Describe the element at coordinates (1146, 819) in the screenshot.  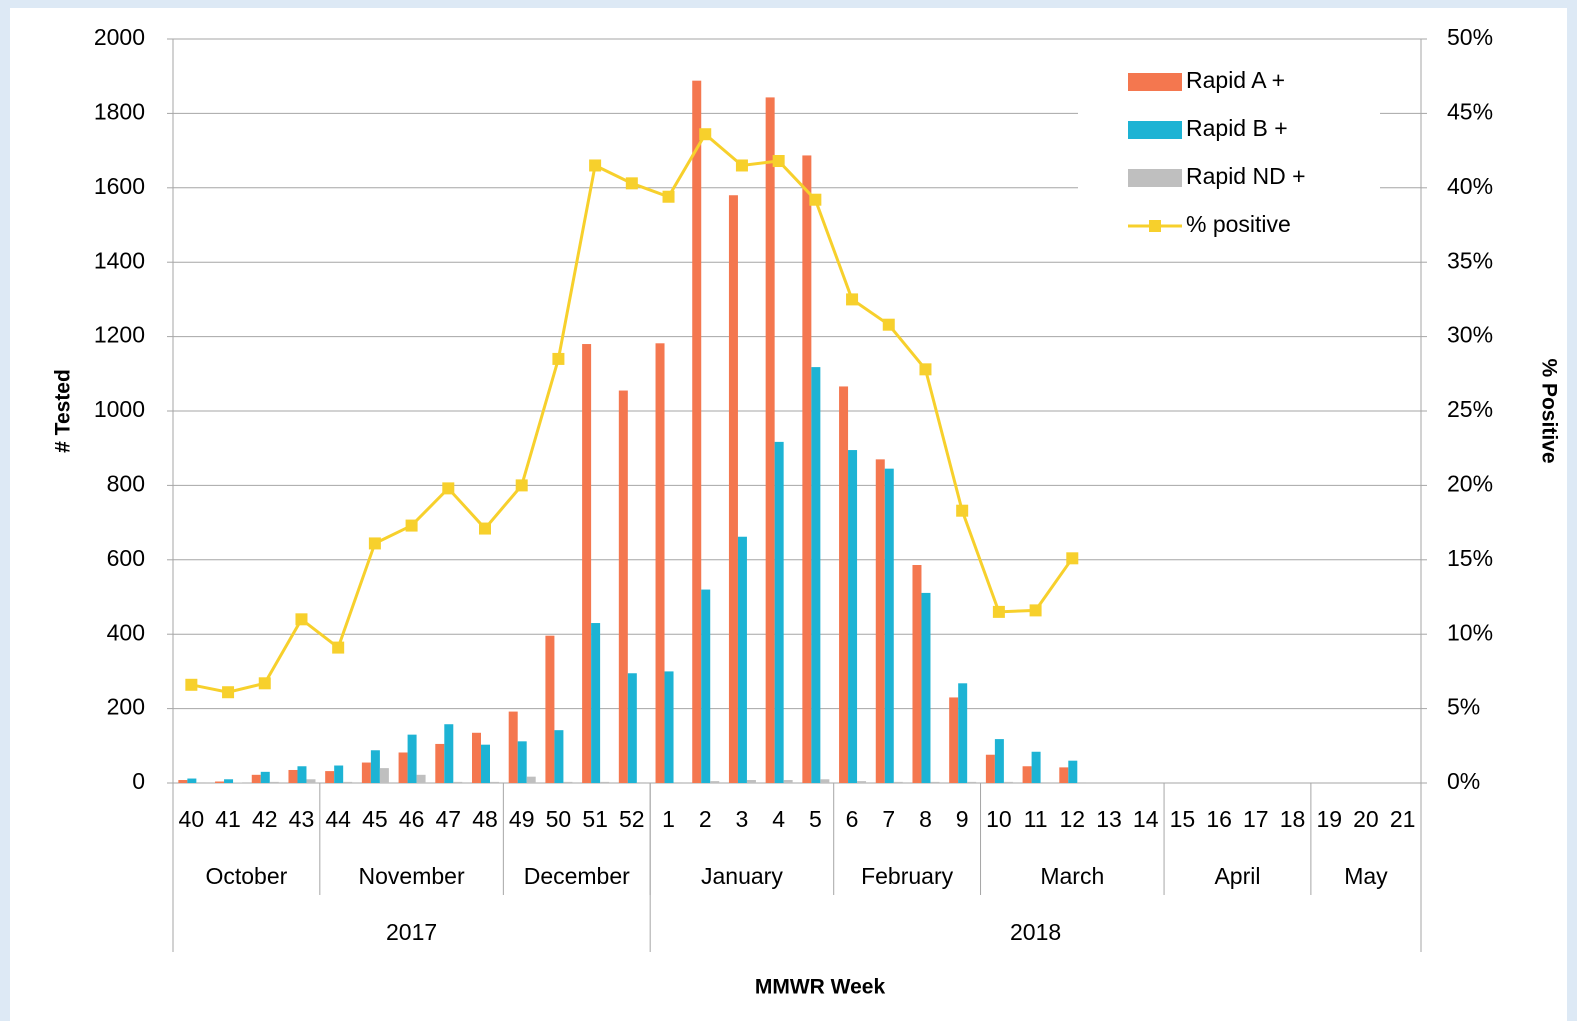
I see `x-tick-label: 14` at that location.